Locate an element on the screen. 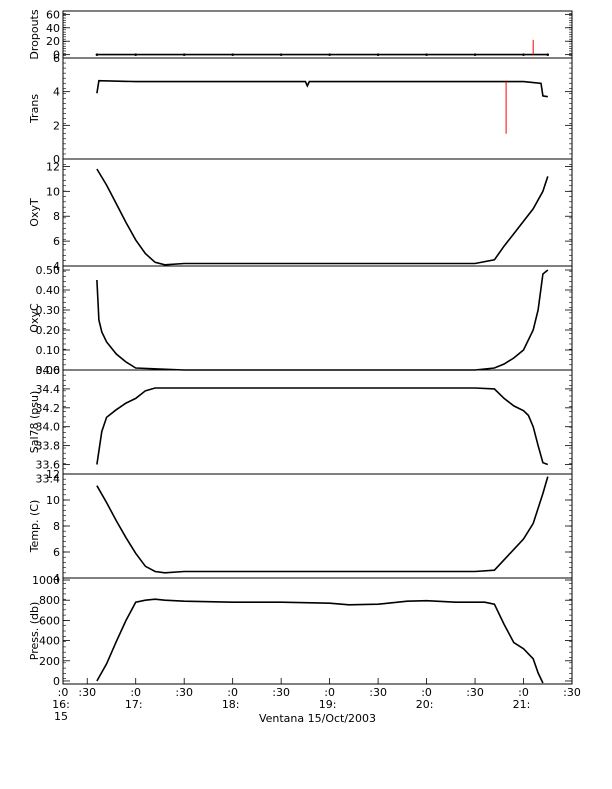 The width and height of the screenshot is (612, 789). panel-5-ytick-label: 12 is located at coordinates (53, 474).